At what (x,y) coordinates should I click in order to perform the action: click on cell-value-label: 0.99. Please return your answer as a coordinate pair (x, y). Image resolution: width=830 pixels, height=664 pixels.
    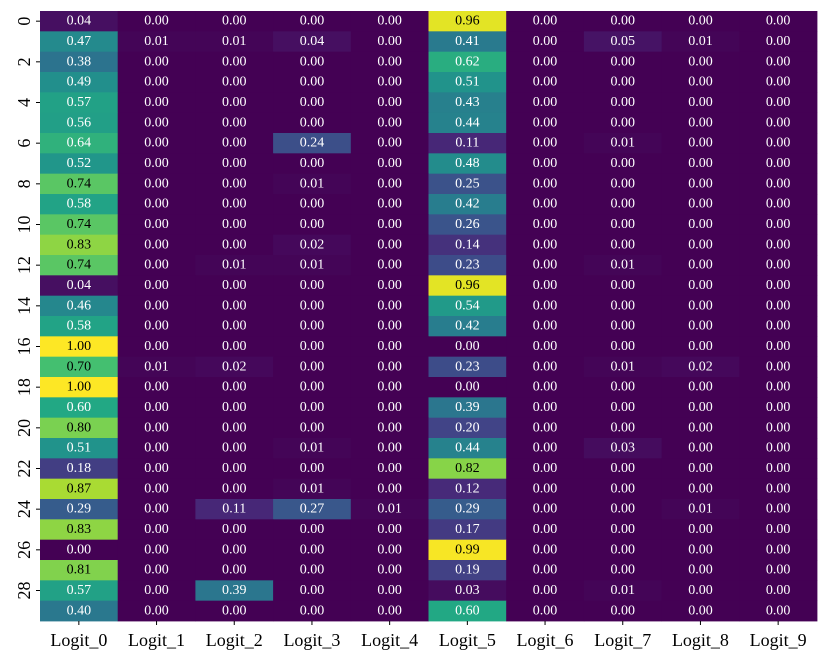
    Looking at the image, I should click on (467, 549).